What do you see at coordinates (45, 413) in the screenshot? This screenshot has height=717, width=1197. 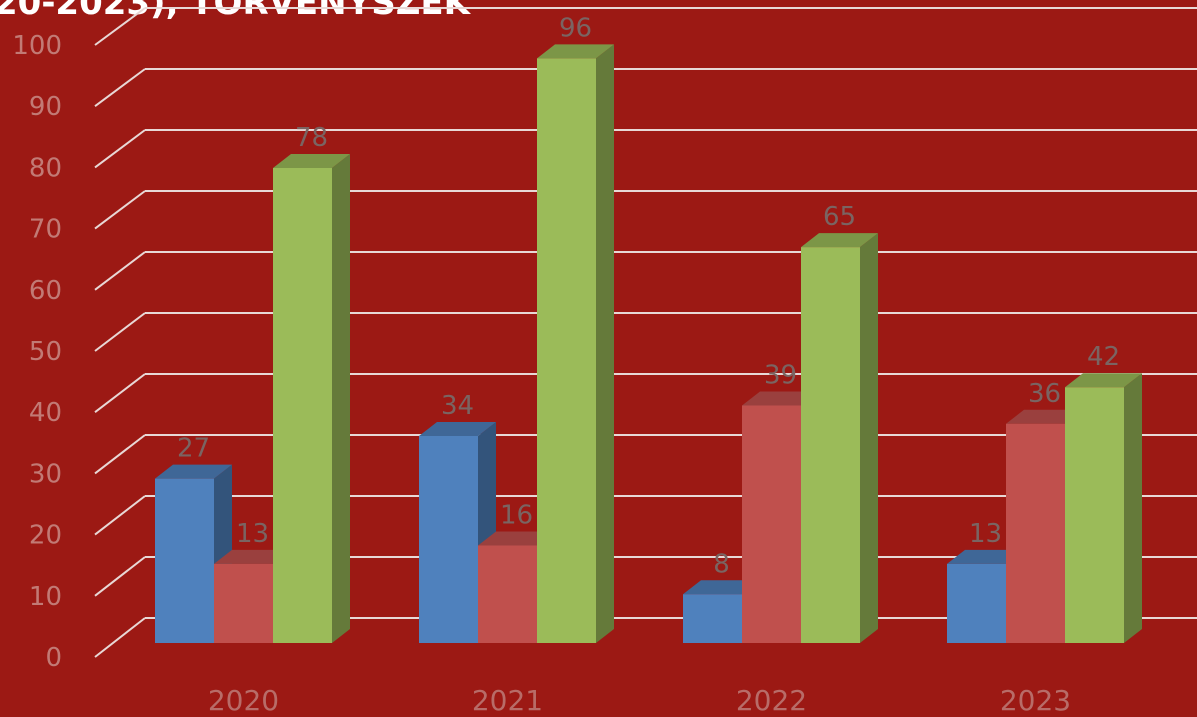 I see `y-tick-label: 40` at bounding box center [45, 413].